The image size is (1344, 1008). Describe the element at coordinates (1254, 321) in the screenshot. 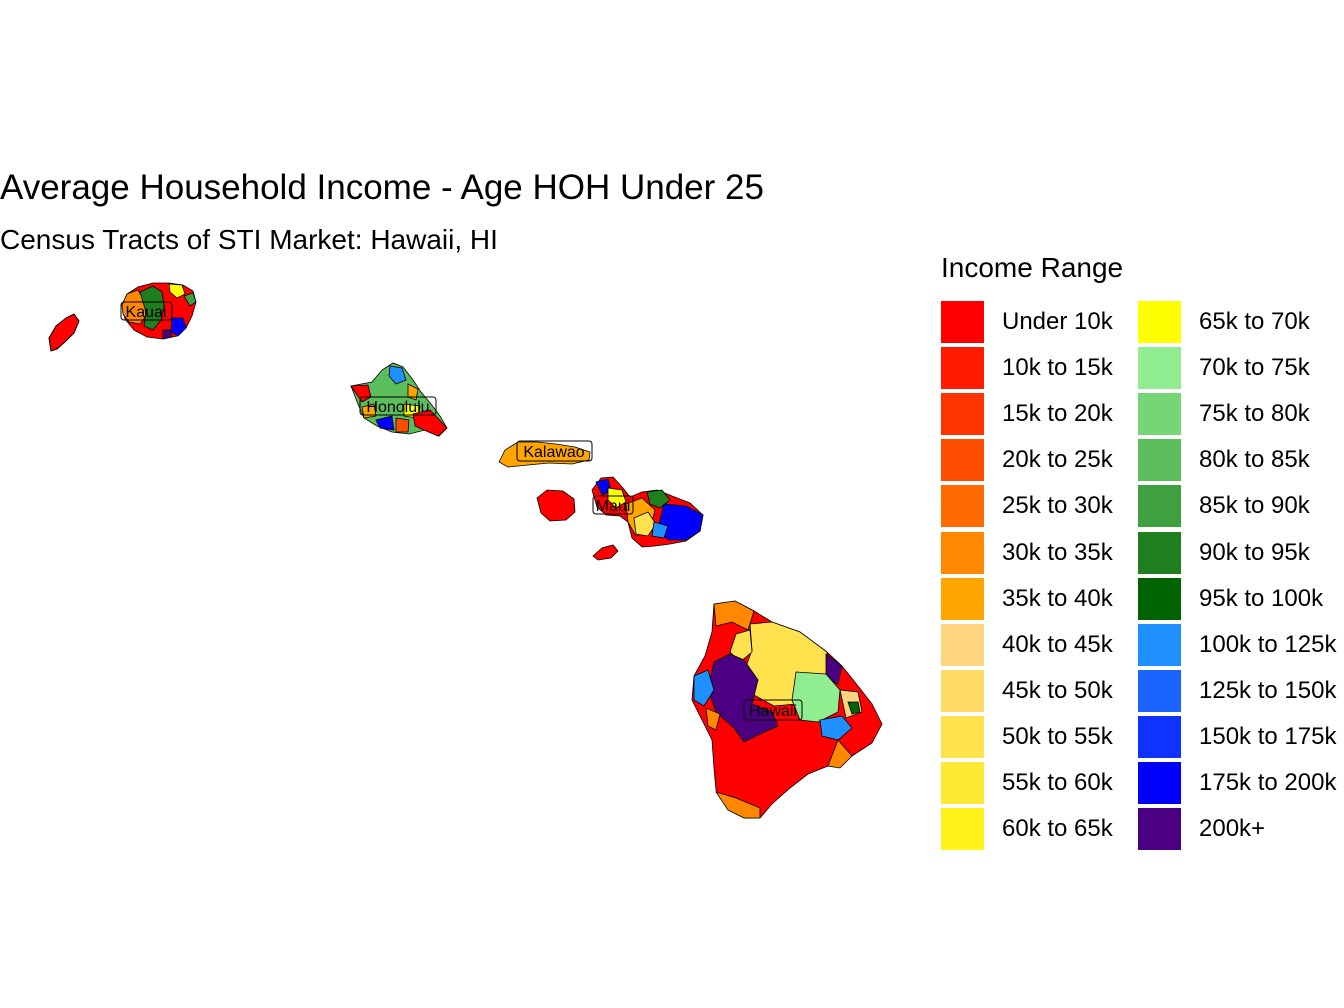

I see `legend-label: 65k to 70k` at that location.